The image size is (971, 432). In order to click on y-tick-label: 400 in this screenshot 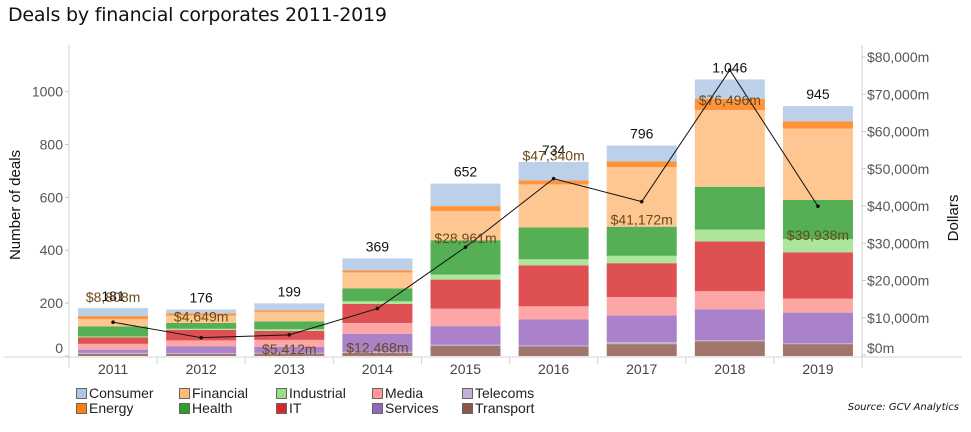, I will do `click(52, 250)`.